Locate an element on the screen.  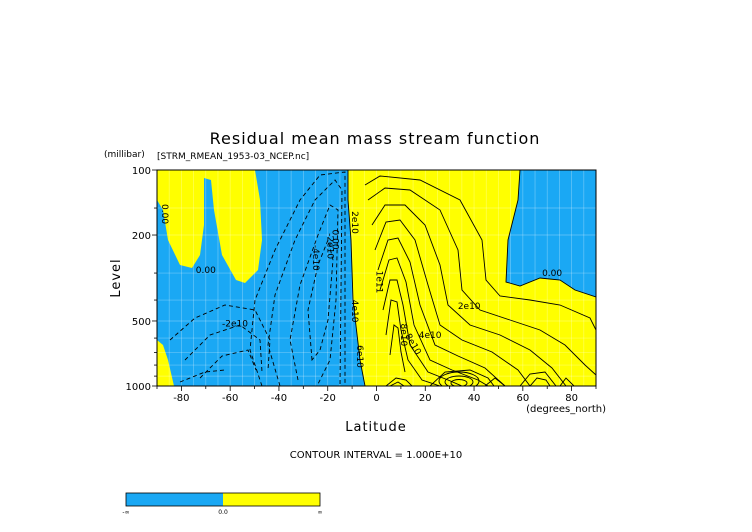
colorbar: -∞ 0.0 ∞ is located at coordinates (222, 504).